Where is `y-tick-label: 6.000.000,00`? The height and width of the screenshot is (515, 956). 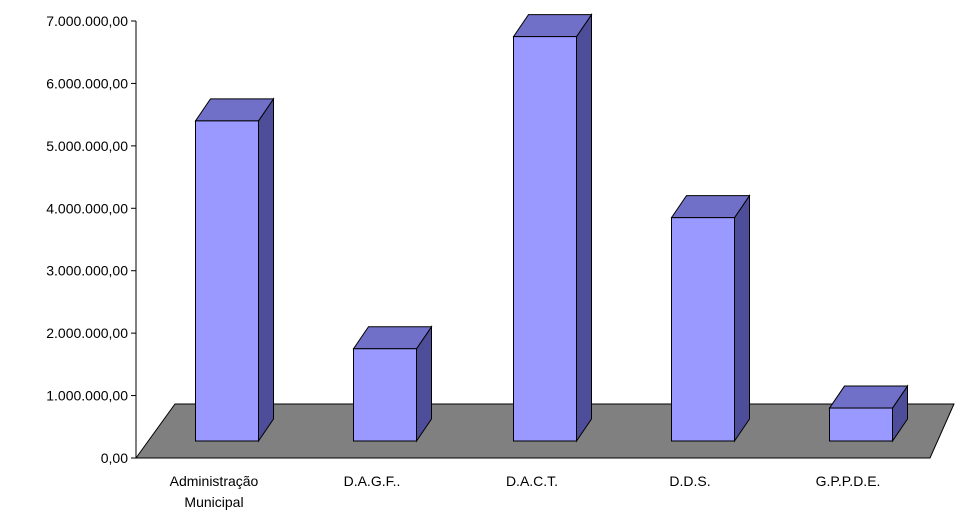
y-tick-label: 6.000.000,00 is located at coordinates (87, 83).